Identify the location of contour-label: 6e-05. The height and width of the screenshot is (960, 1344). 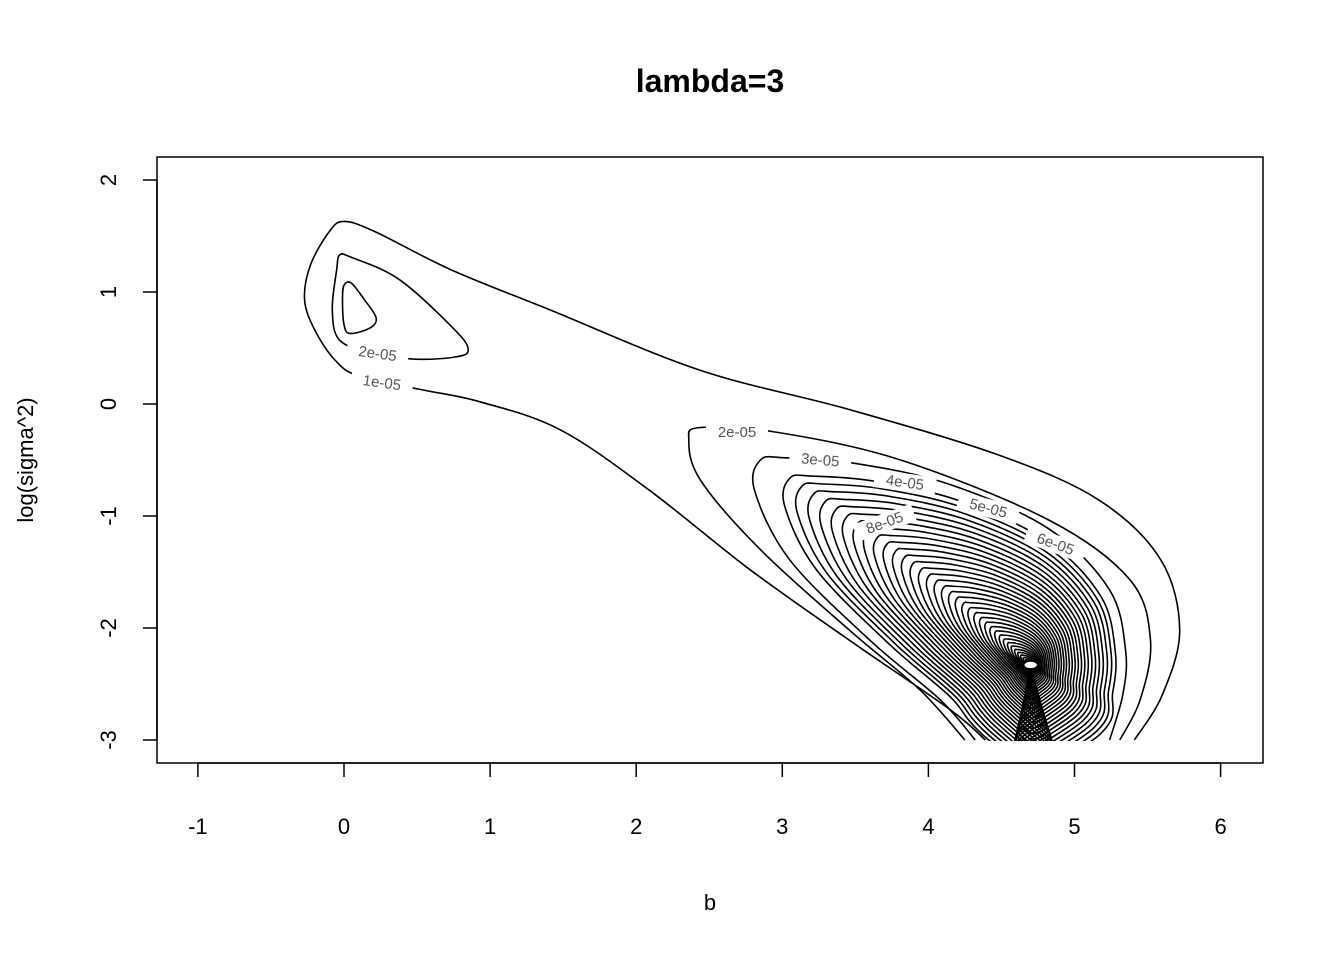
(1055, 544).